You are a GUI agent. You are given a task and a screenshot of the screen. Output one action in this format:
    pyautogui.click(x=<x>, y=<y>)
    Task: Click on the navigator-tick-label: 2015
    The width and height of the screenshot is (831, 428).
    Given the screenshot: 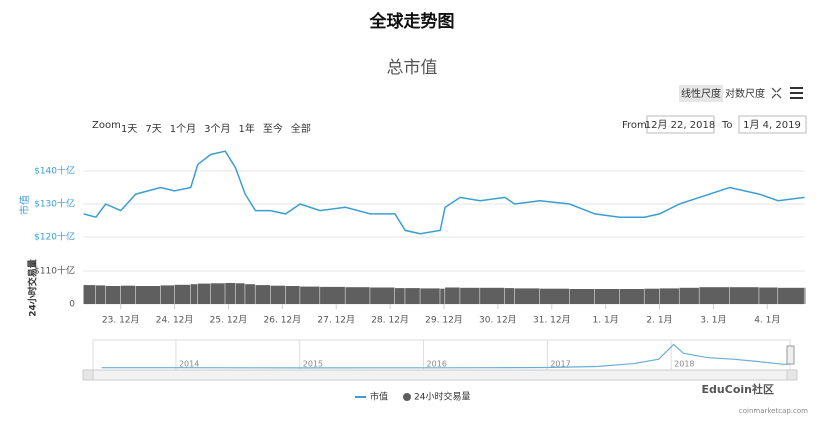 What is the action you would take?
    pyautogui.click(x=313, y=364)
    